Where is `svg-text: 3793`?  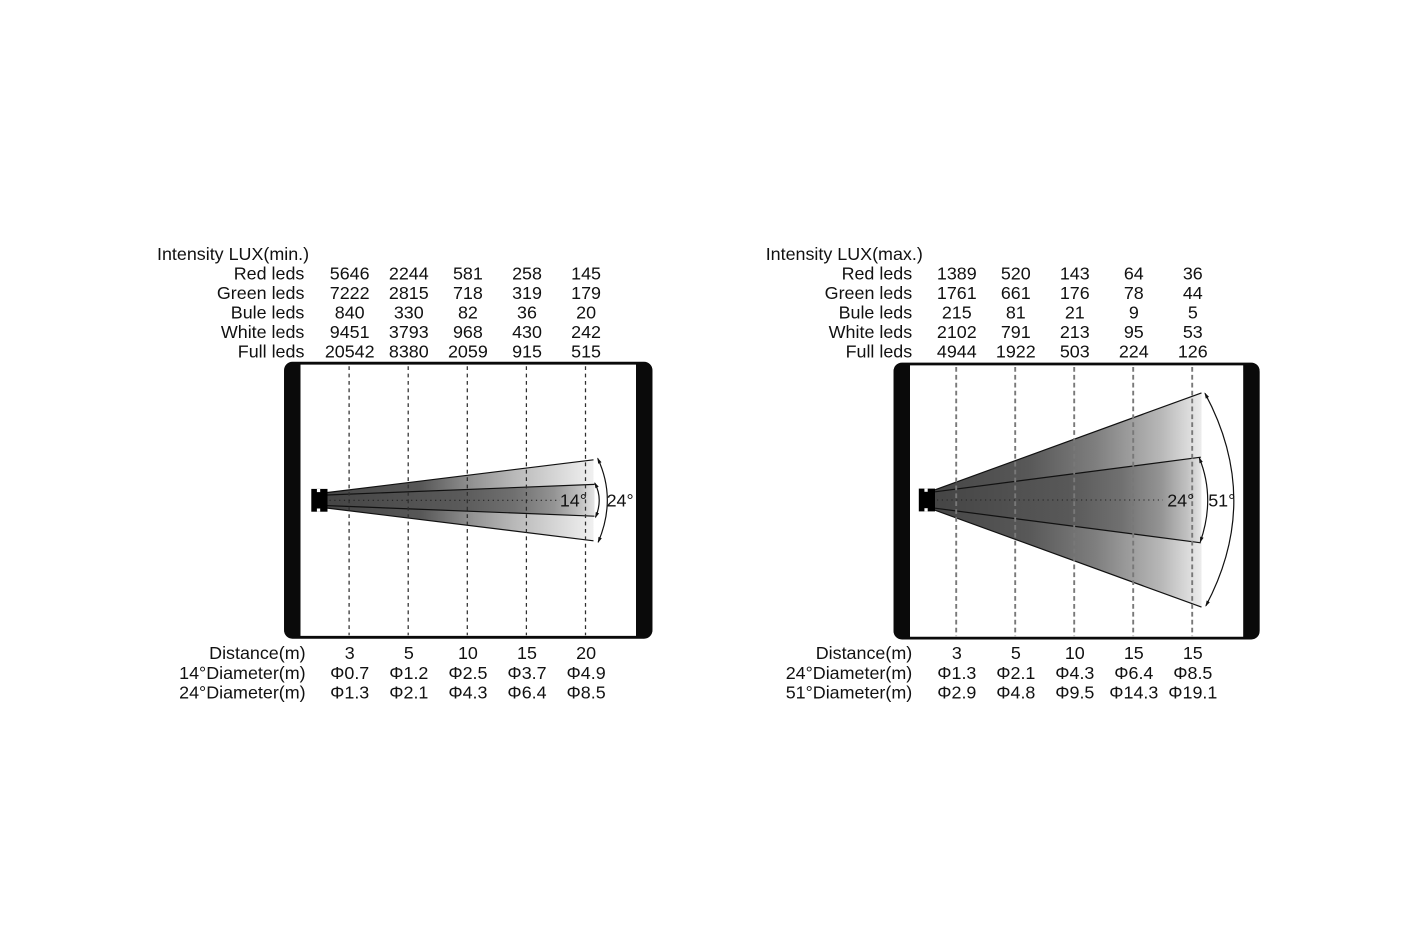 svg-text: 3793 is located at coordinates (409, 332).